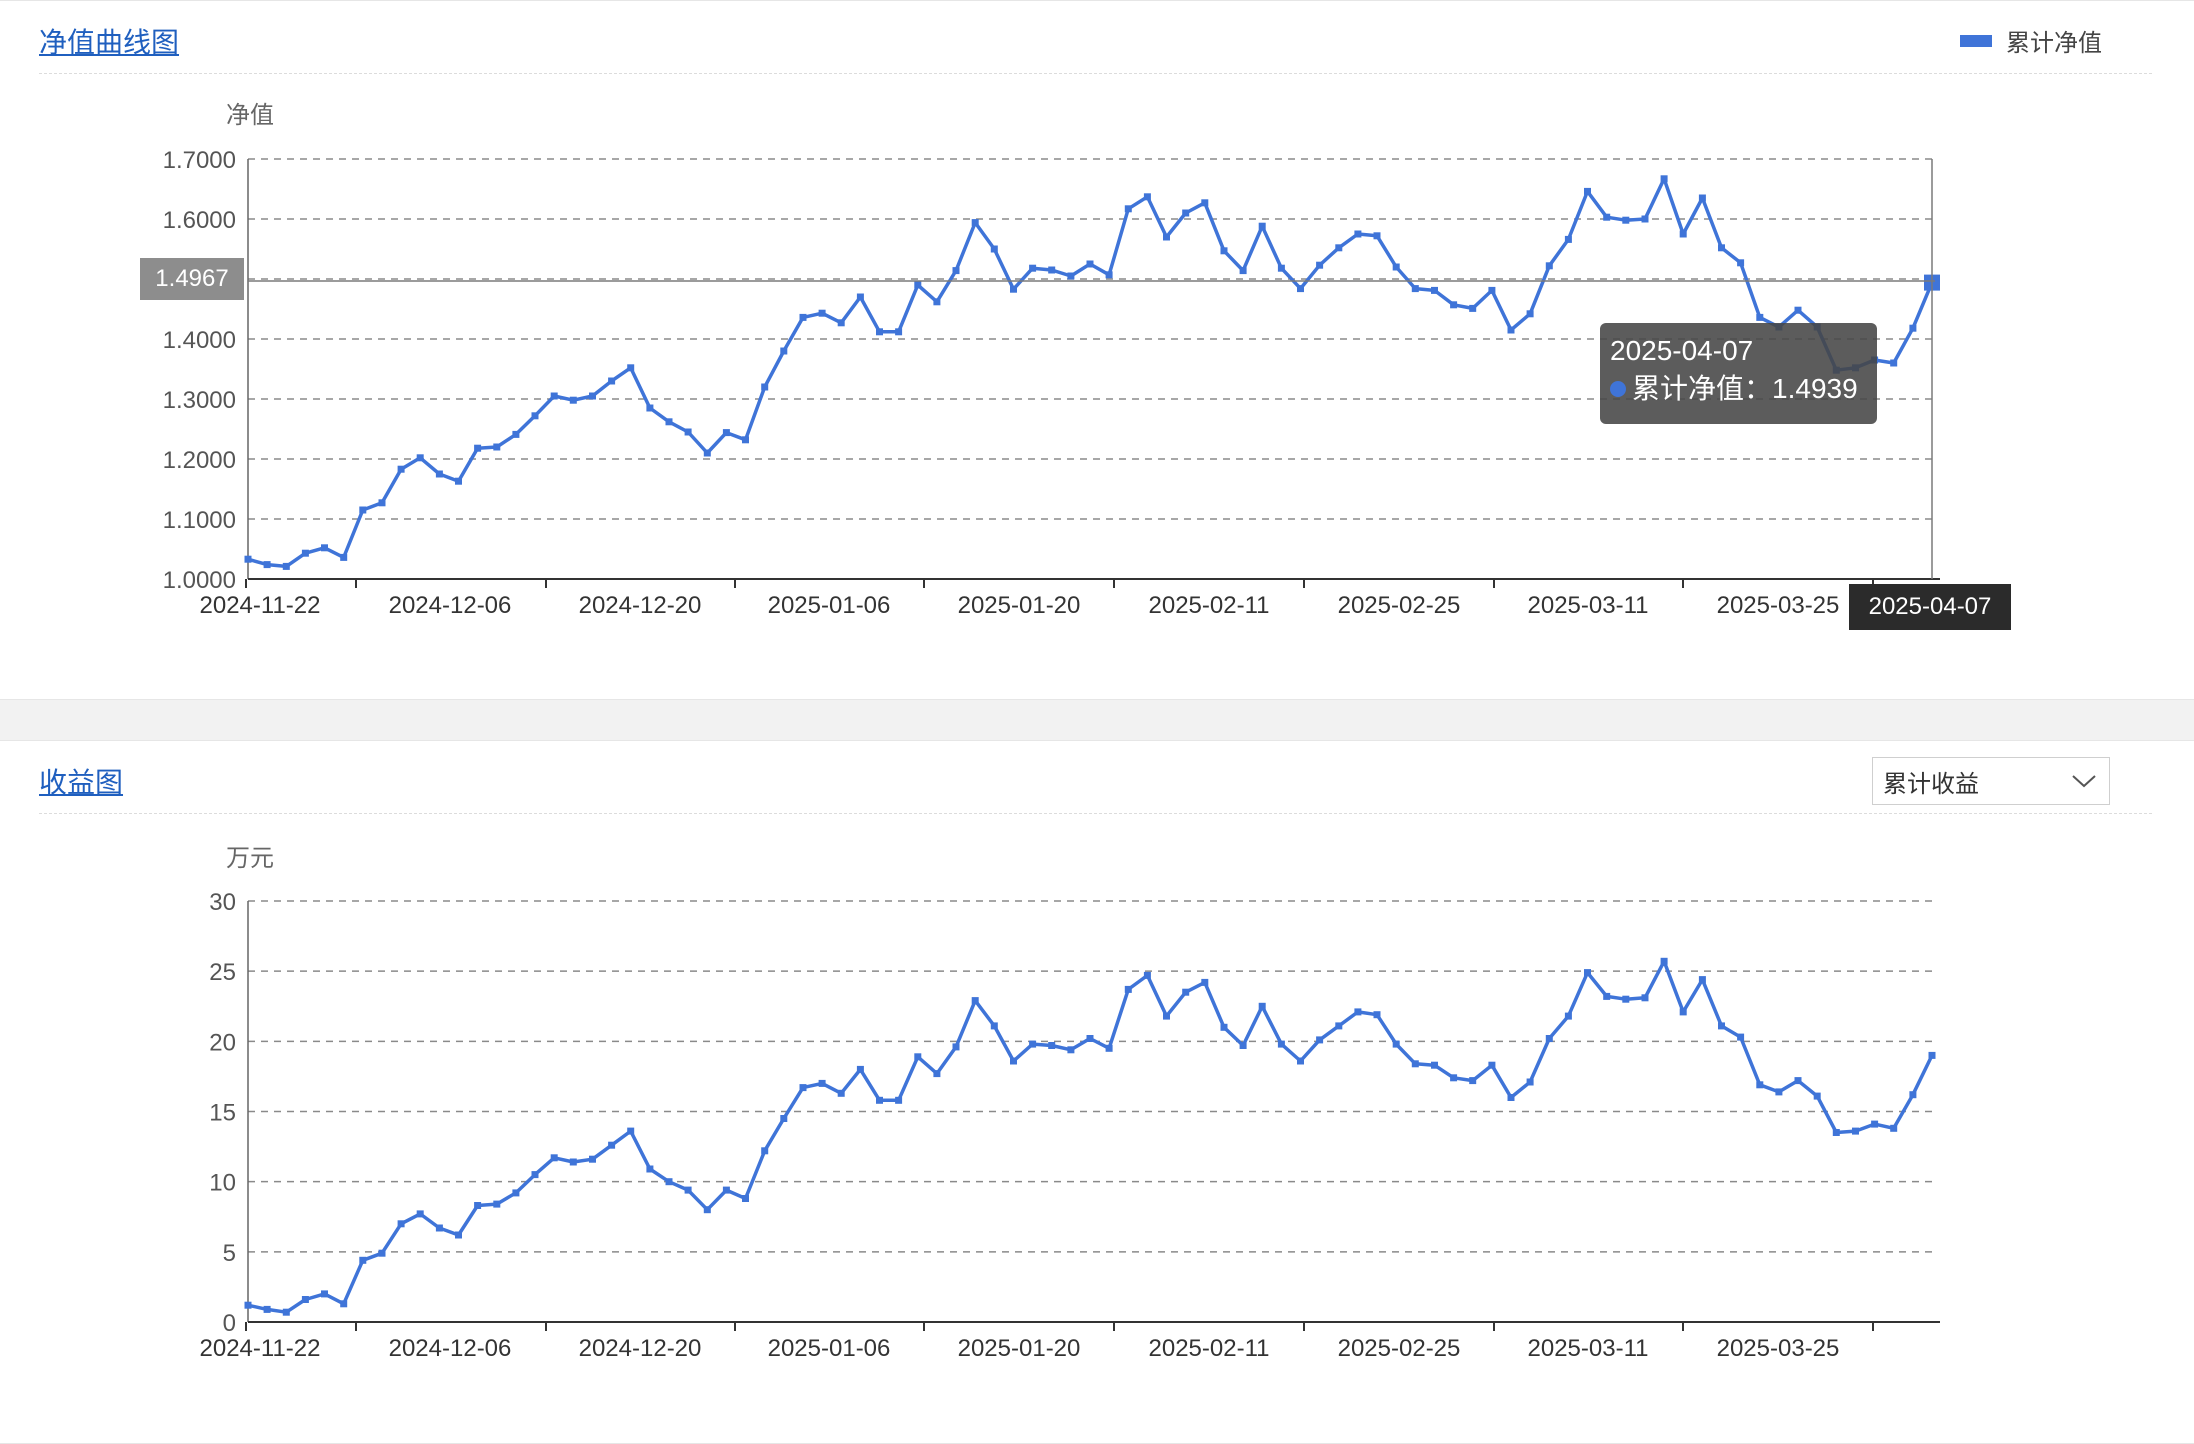 The image size is (2194, 1444). What do you see at coordinates (1758, 388) in the screenshot?
I see `tooltip-colon: ：` at bounding box center [1758, 388].